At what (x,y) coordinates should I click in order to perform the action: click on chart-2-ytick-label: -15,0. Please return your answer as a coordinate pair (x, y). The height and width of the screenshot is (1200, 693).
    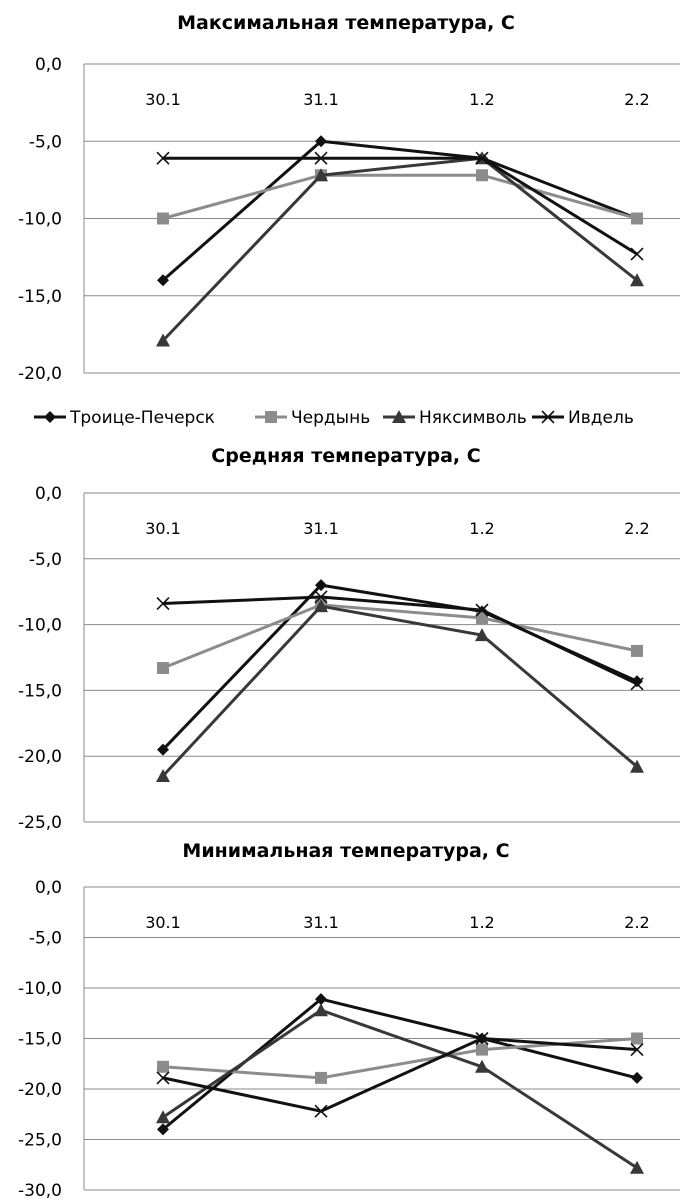
    Looking at the image, I should click on (40, 1040).